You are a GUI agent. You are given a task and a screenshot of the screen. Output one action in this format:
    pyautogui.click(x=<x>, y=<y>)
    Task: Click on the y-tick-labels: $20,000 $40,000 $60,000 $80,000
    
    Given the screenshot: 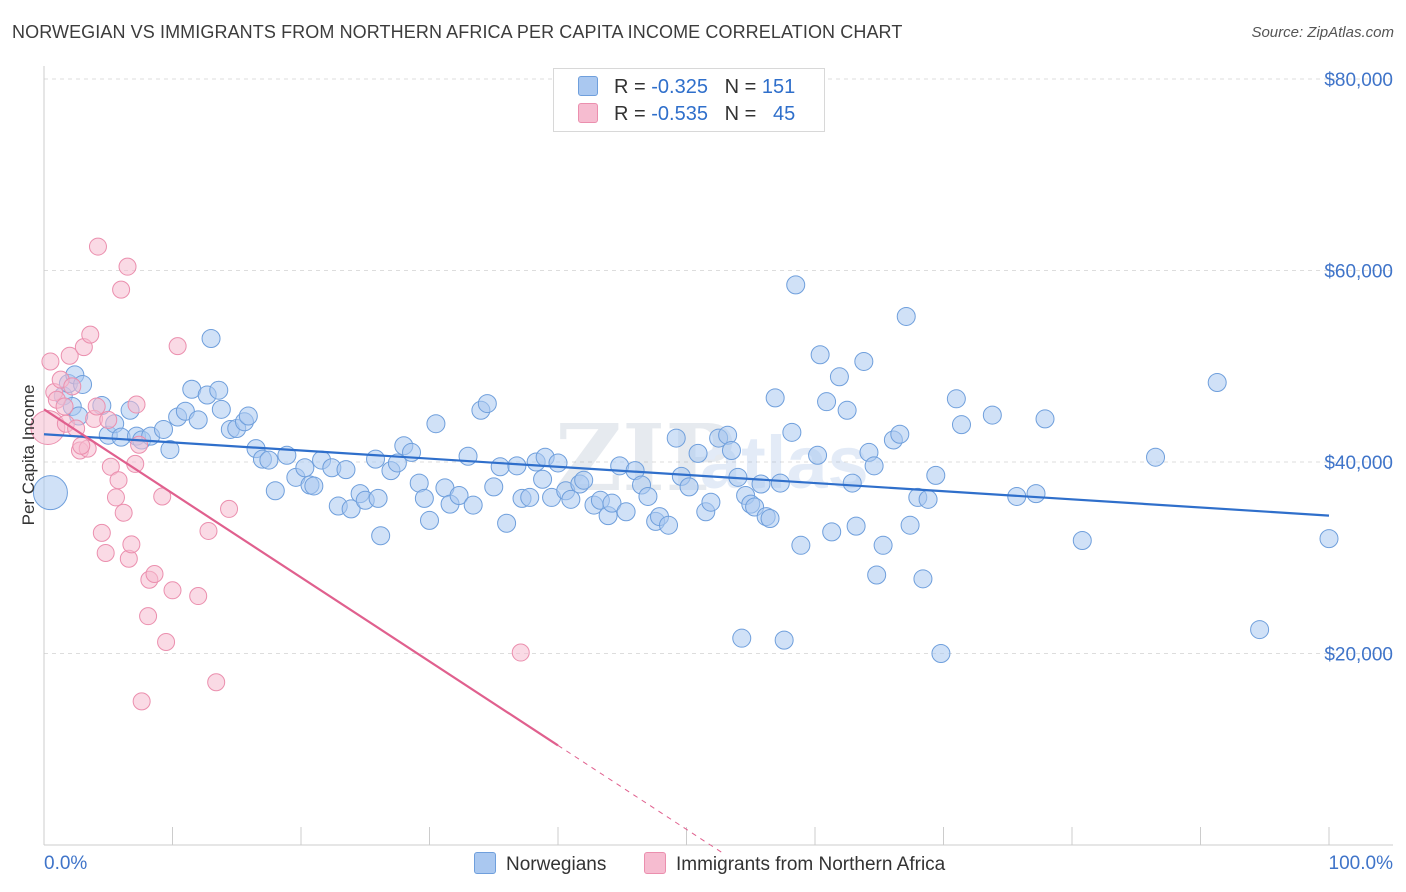 What is the action you would take?
    pyautogui.click(x=1358, y=368)
    